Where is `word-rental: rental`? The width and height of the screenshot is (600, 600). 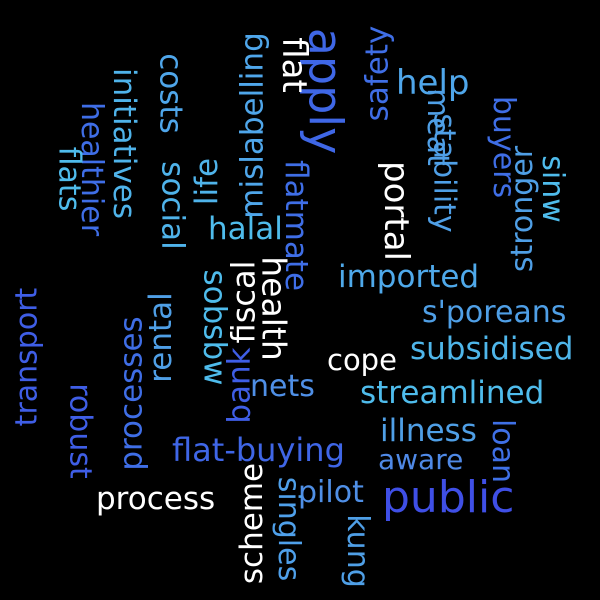
word-rental: rental is located at coordinates (160, 337).